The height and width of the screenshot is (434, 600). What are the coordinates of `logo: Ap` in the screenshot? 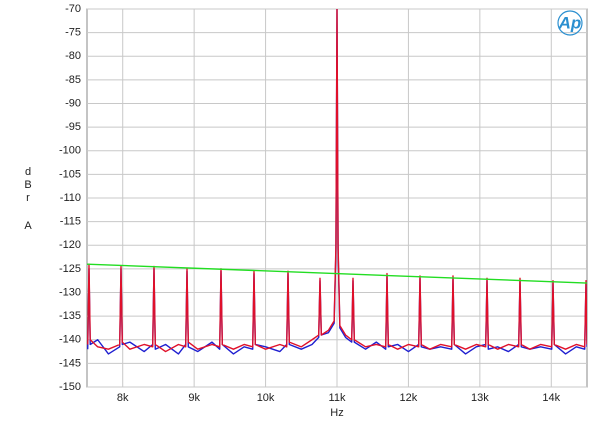 It's located at (570, 22).